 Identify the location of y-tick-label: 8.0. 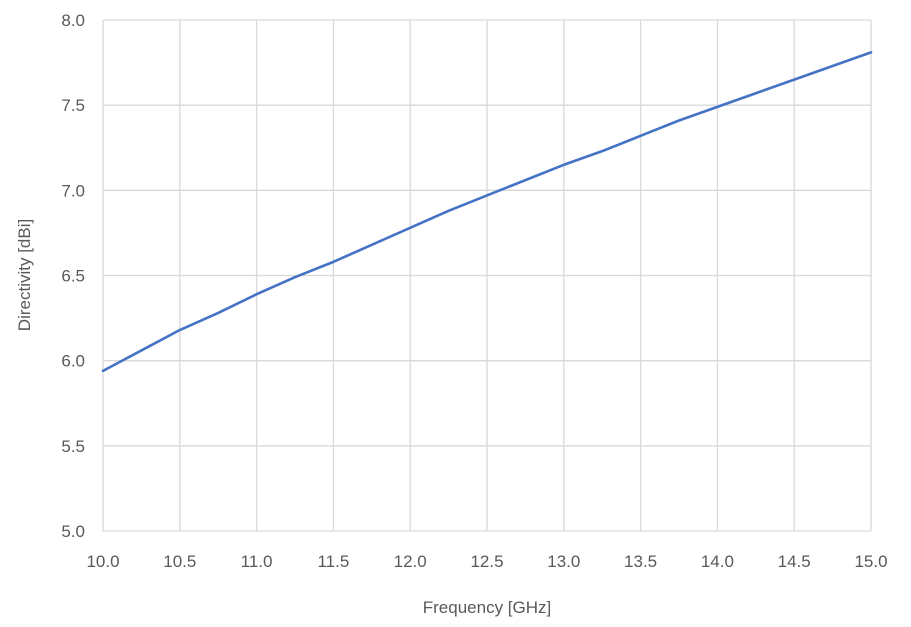
(73, 20).